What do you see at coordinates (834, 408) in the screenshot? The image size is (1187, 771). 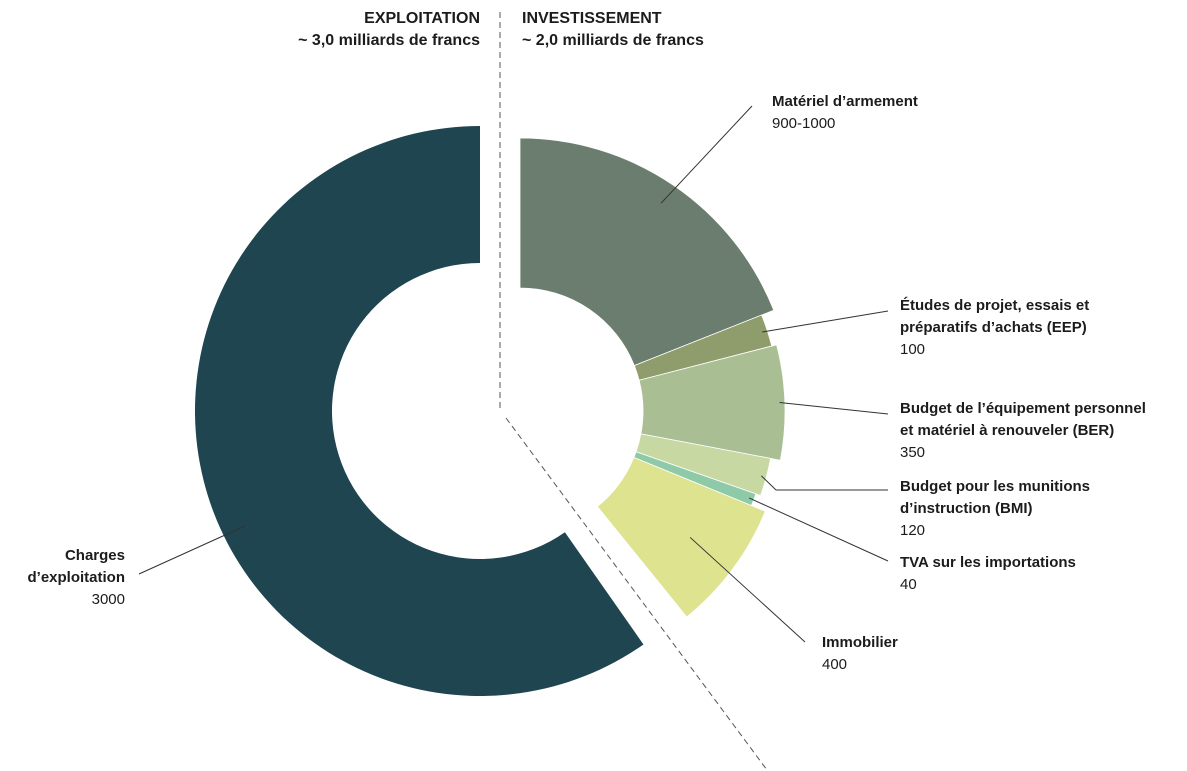 I see `leader-line-ber` at bounding box center [834, 408].